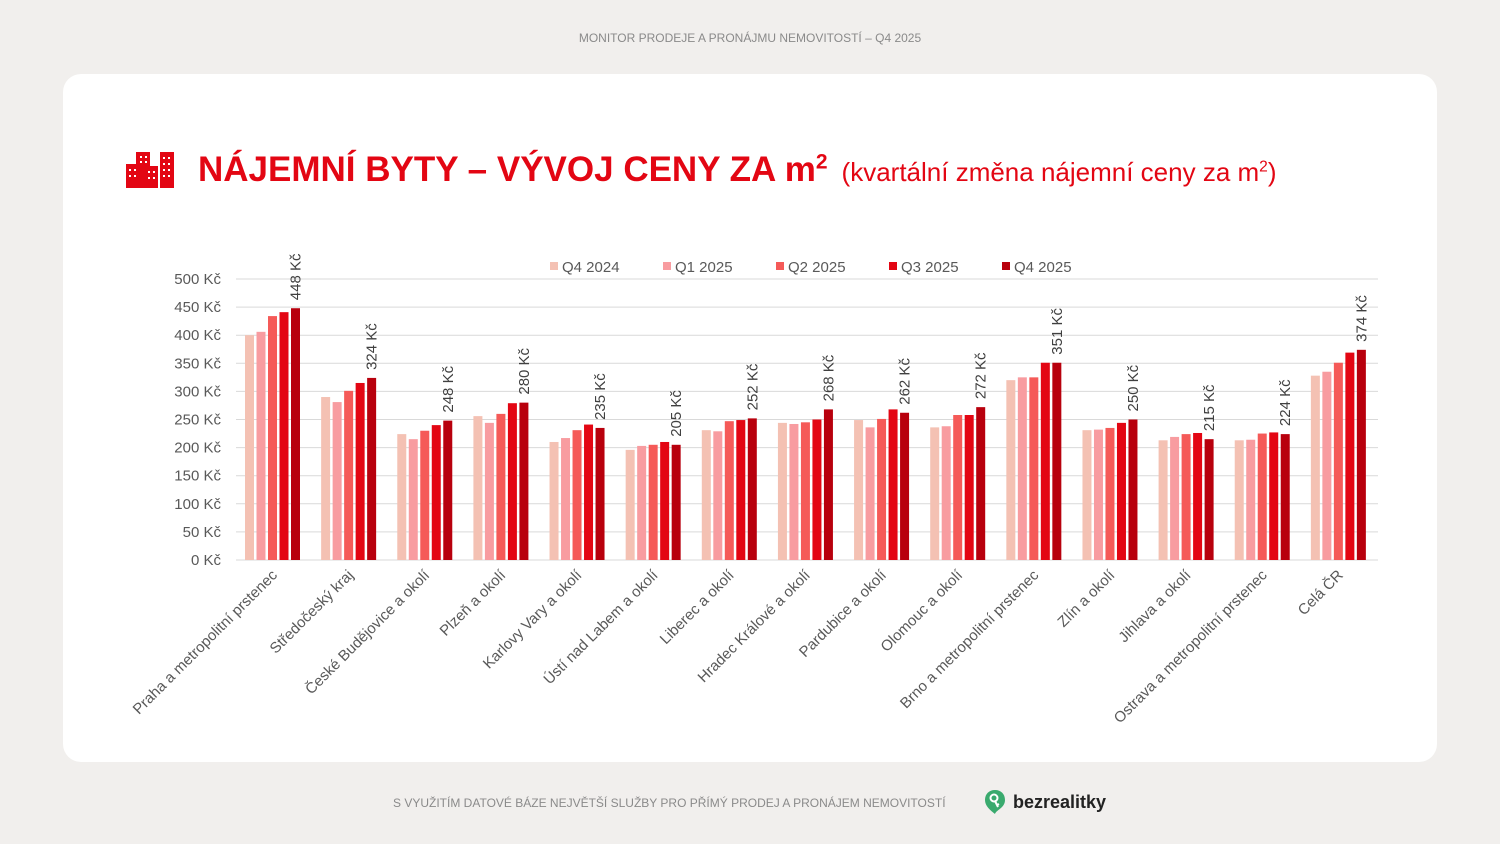 The width and height of the screenshot is (1500, 844). I want to click on heading-sub-text: (kvartální změna nájemní ceny za m, so click(1050, 172).